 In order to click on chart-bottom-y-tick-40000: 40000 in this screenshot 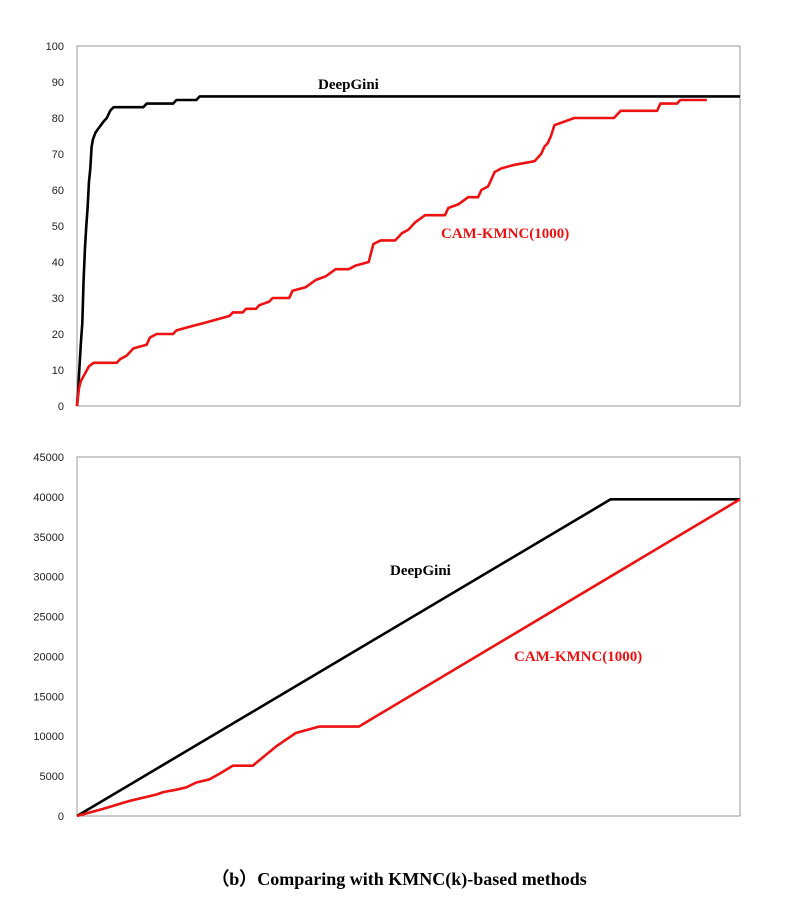, I will do `click(48, 498)`.